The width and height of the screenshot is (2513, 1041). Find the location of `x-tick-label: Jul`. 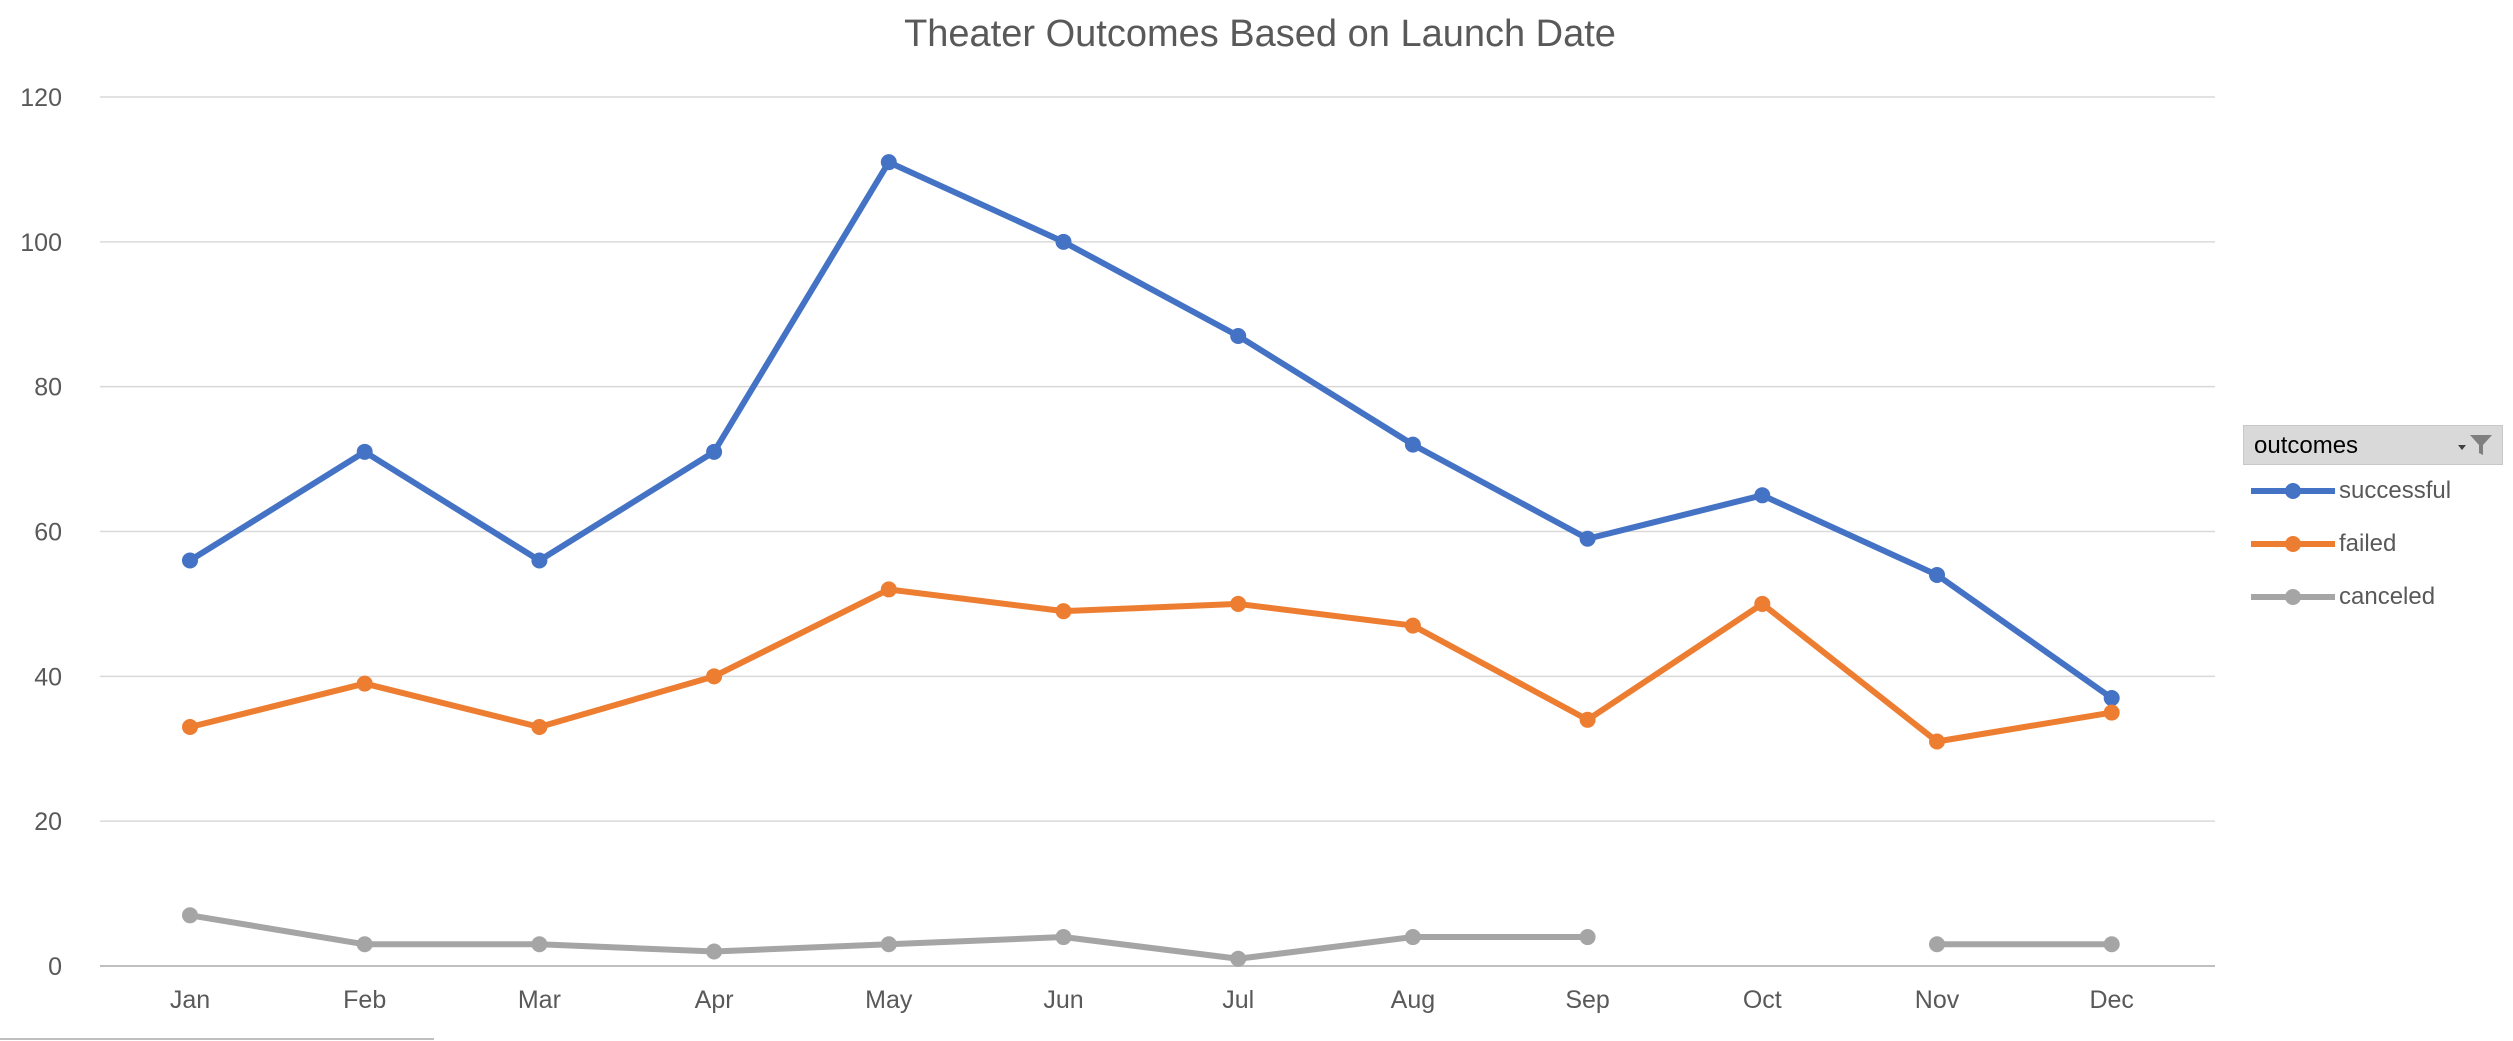

x-tick-label: Jul is located at coordinates (1238, 1000).